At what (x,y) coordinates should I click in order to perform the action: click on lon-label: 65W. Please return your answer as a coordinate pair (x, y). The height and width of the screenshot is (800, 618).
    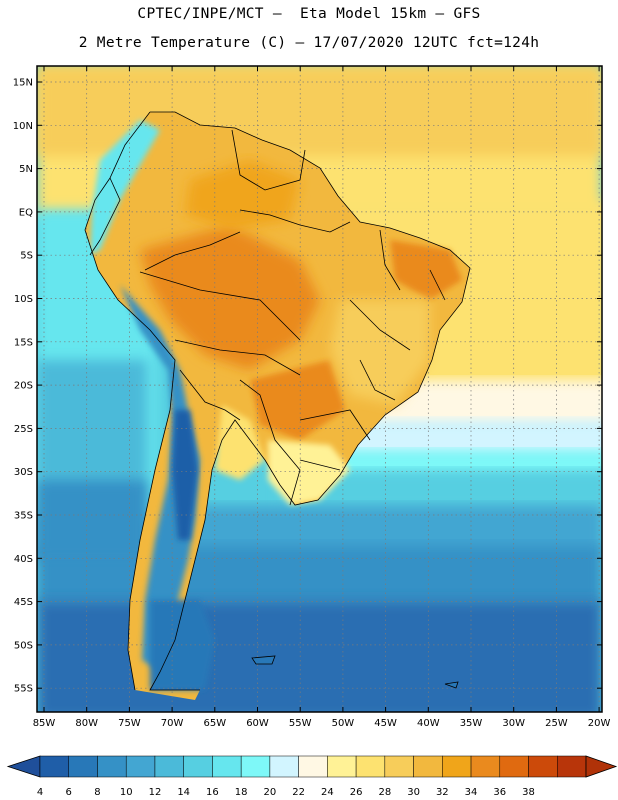
    Looking at the image, I should click on (214, 723).